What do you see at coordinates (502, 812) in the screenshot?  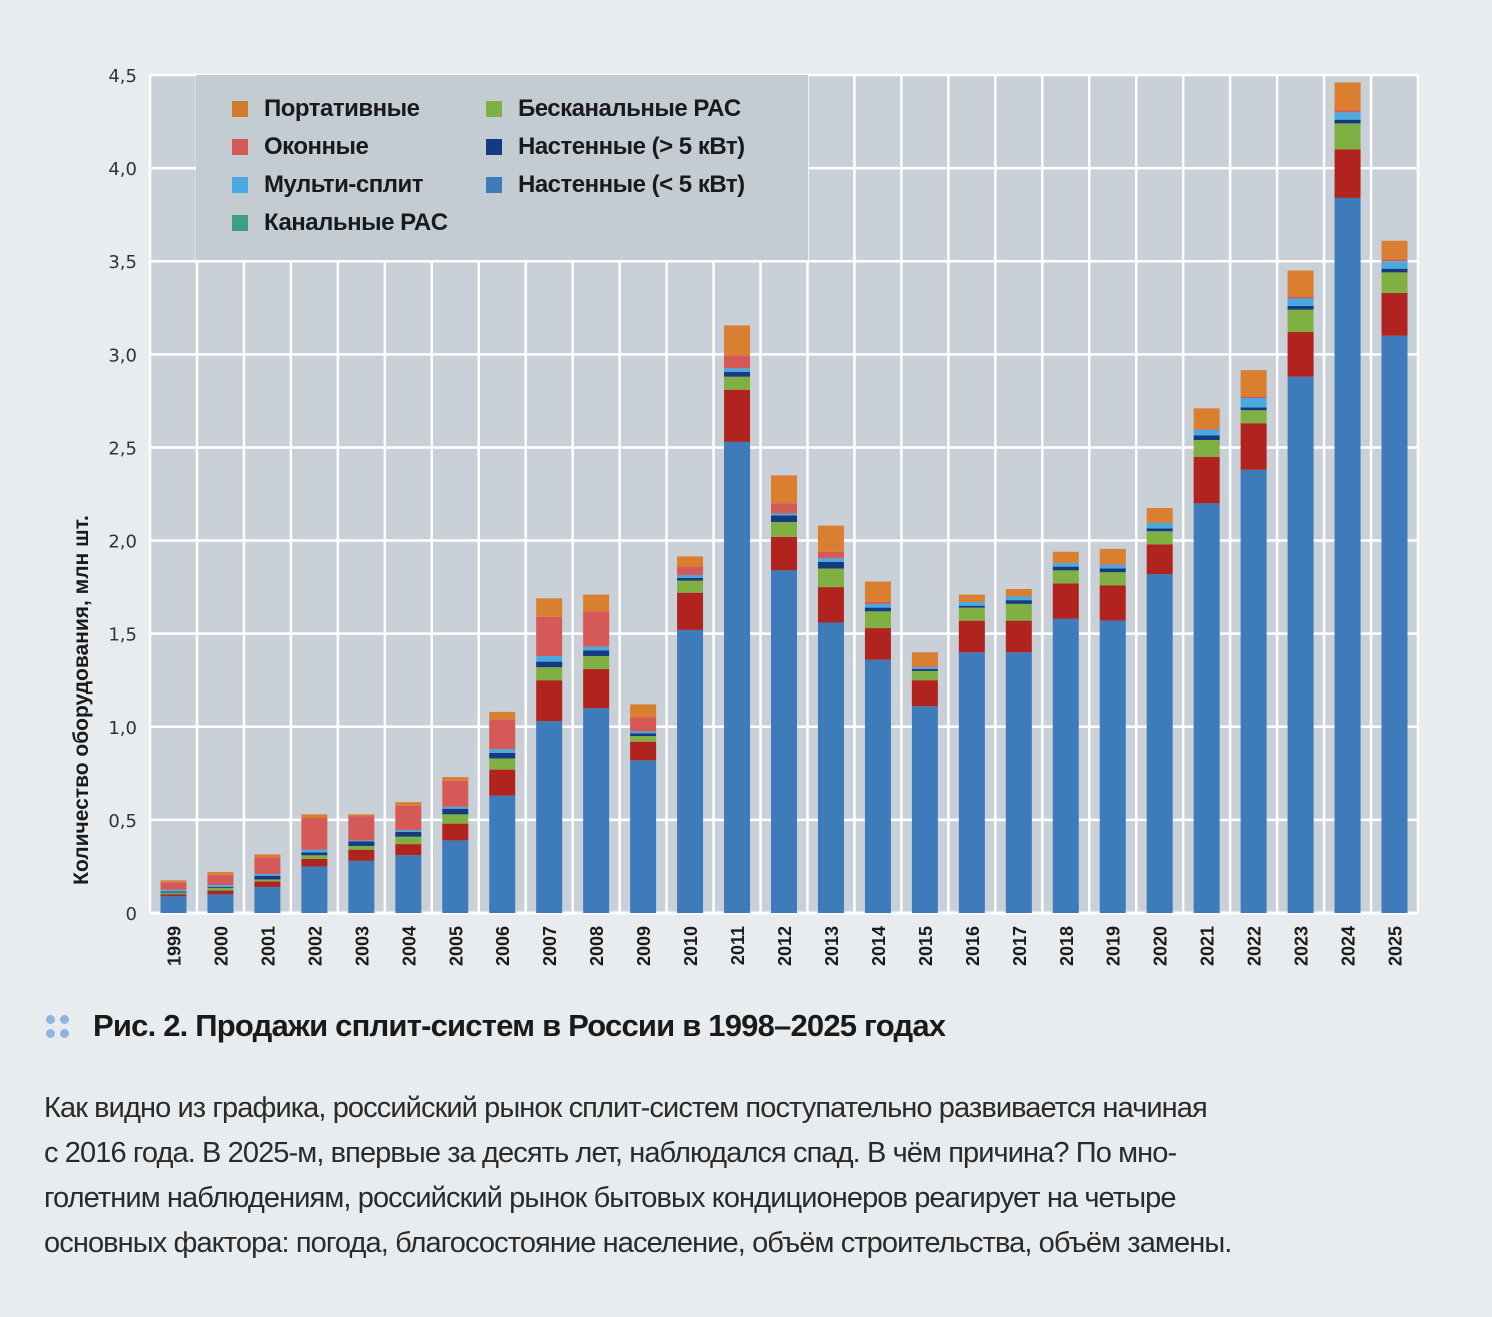 I see `bar-stack-2006` at bounding box center [502, 812].